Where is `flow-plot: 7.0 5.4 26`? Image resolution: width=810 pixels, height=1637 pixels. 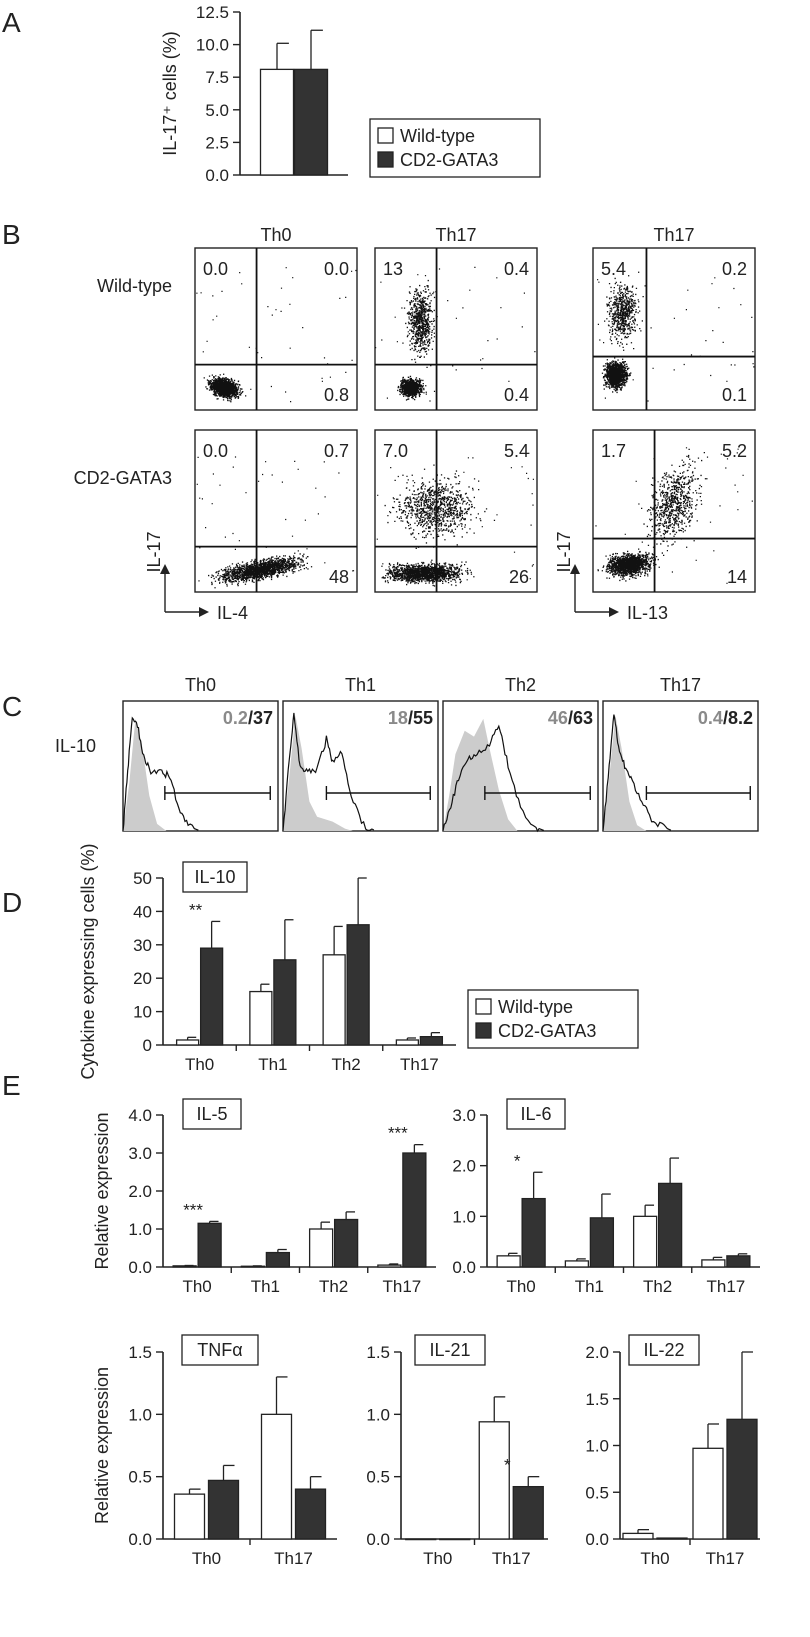 flow-plot: 7.0 5.4 26 is located at coordinates (456, 511).